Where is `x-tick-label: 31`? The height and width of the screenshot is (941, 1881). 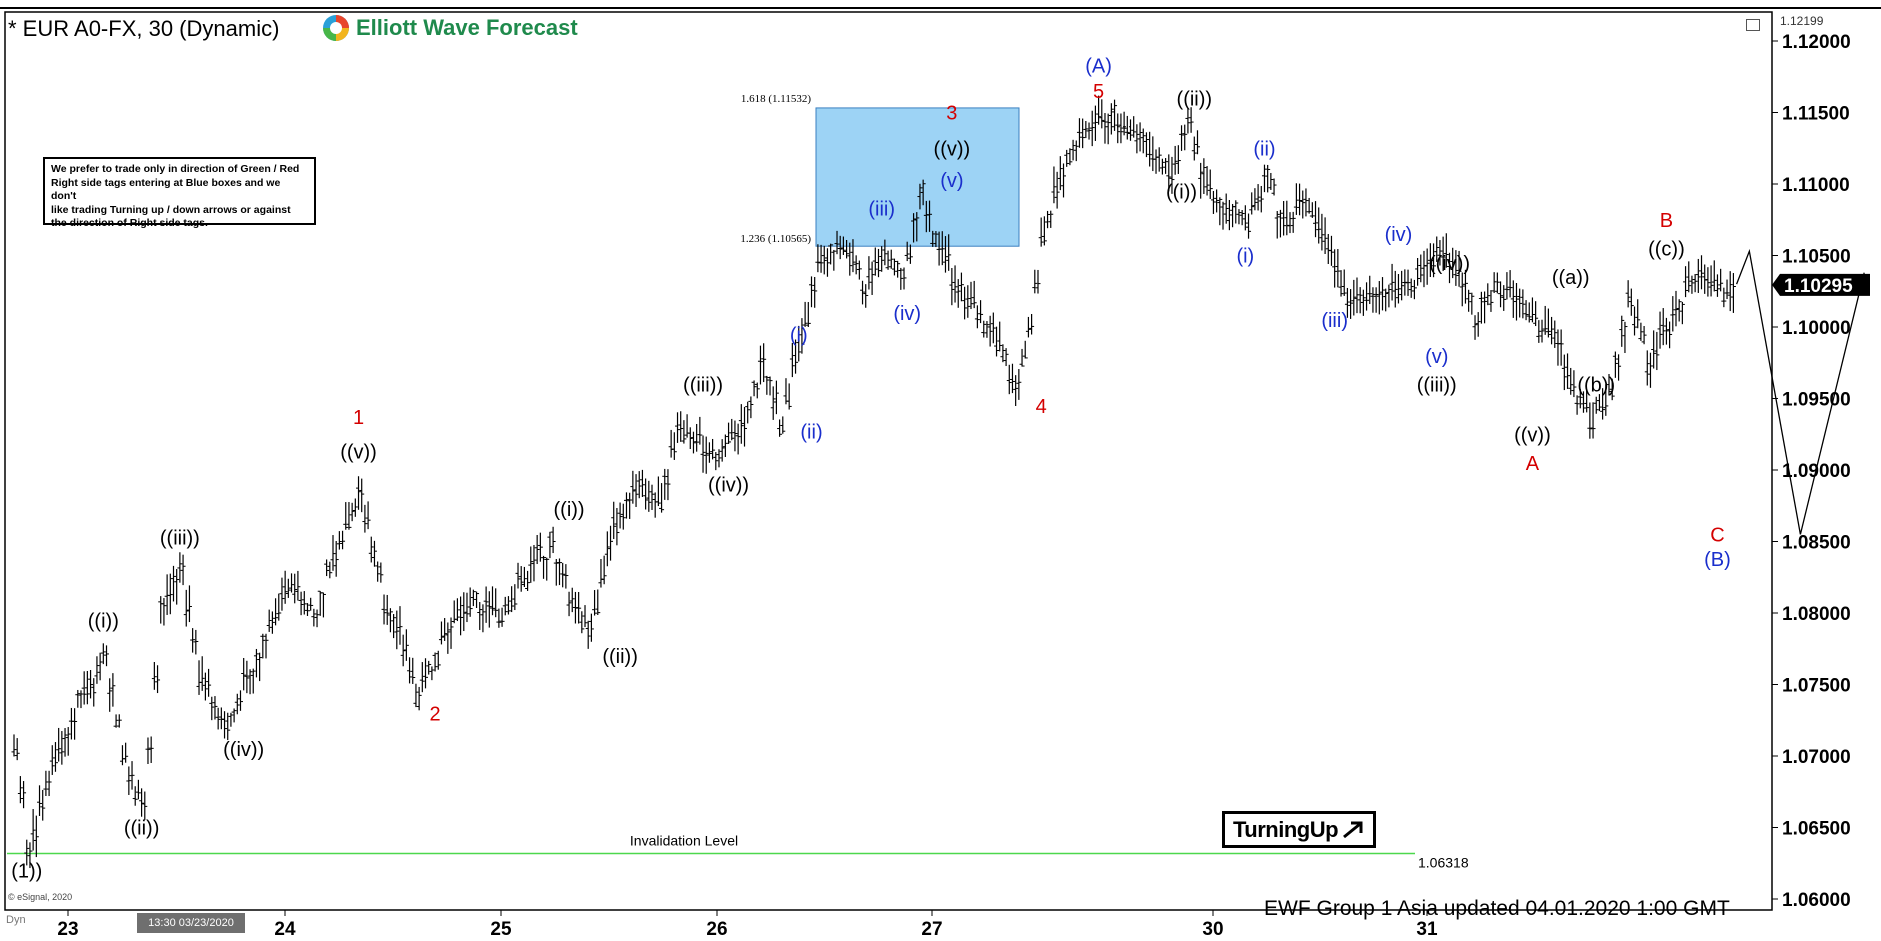 x-tick-label: 31 is located at coordinates (1427, 929).